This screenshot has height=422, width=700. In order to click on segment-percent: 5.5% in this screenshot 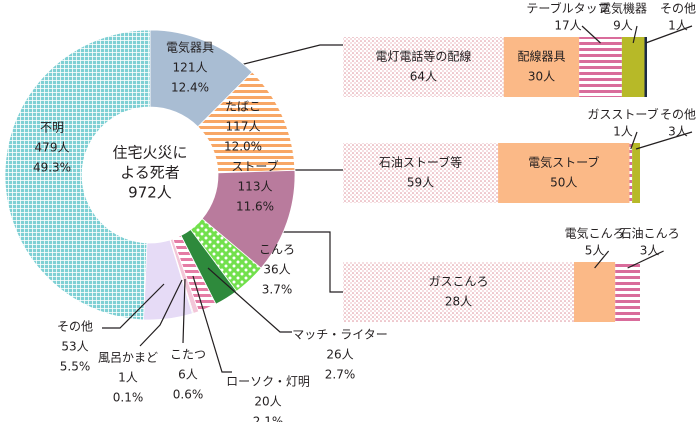, I will do `click(75, 367)`.